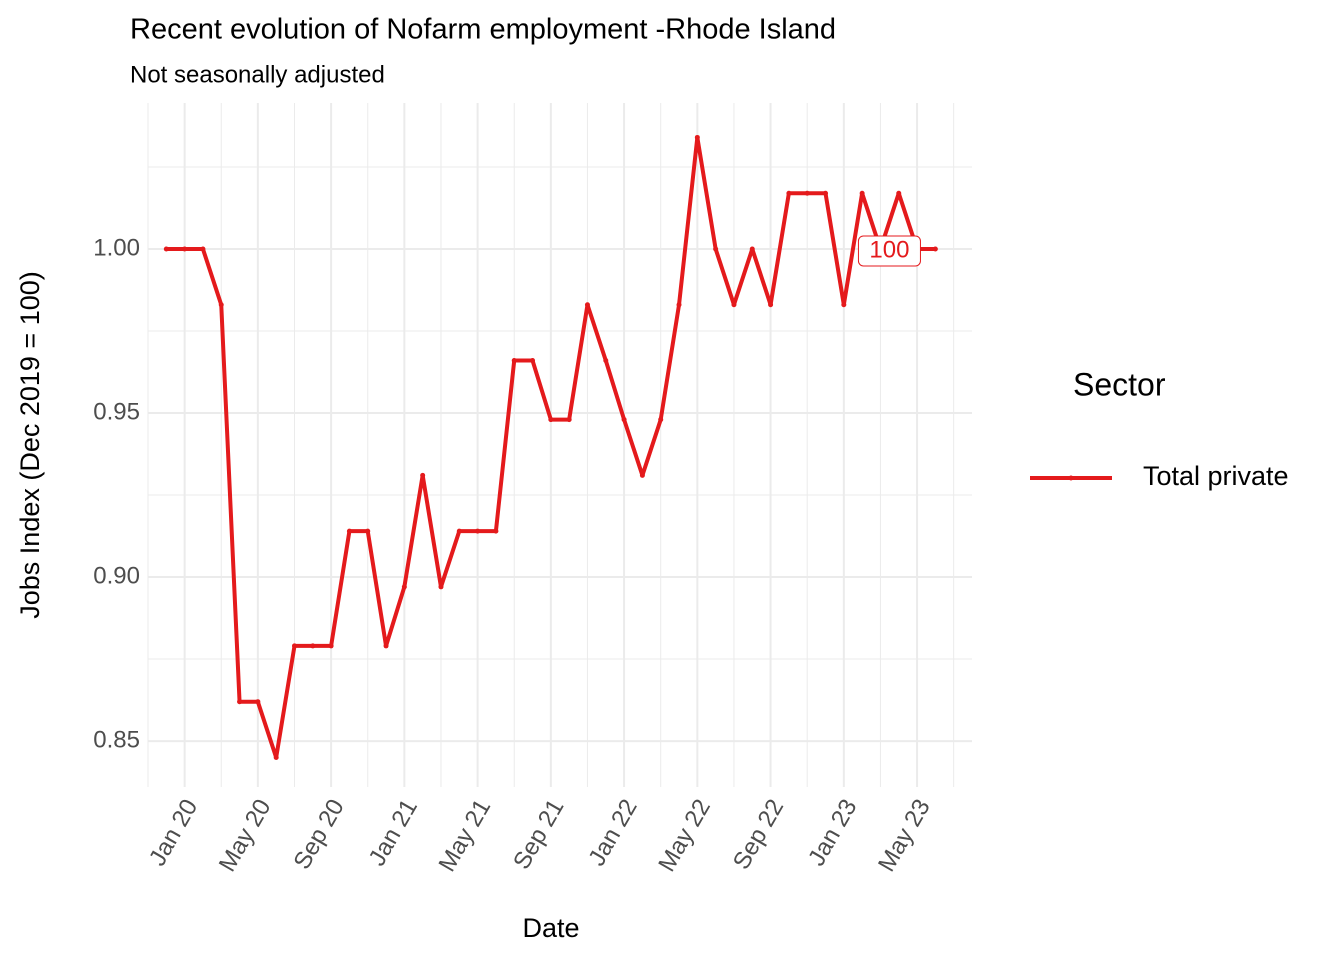 The width and height of the screenshot is (1344, 960). Describe the element at coordinates (904, 836) in the screenshot. I see `x-tick-label: May 23` at that location.